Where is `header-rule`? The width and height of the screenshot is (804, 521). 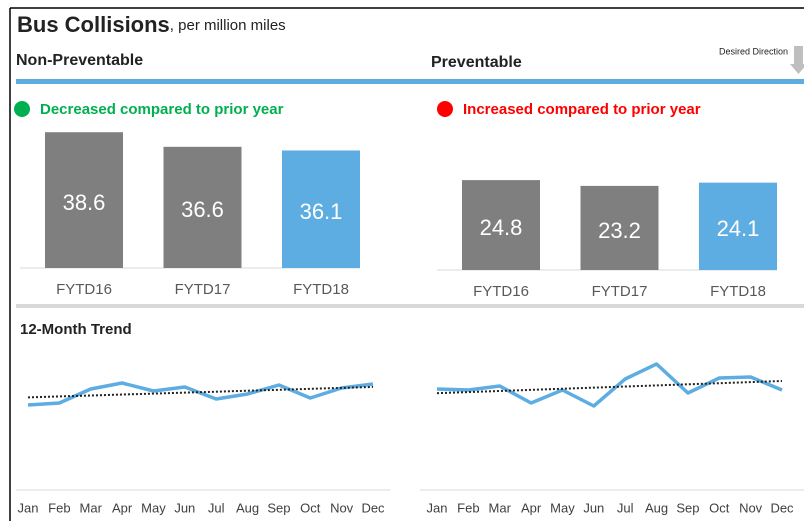 header-rule is located at coordinates (410, 81).